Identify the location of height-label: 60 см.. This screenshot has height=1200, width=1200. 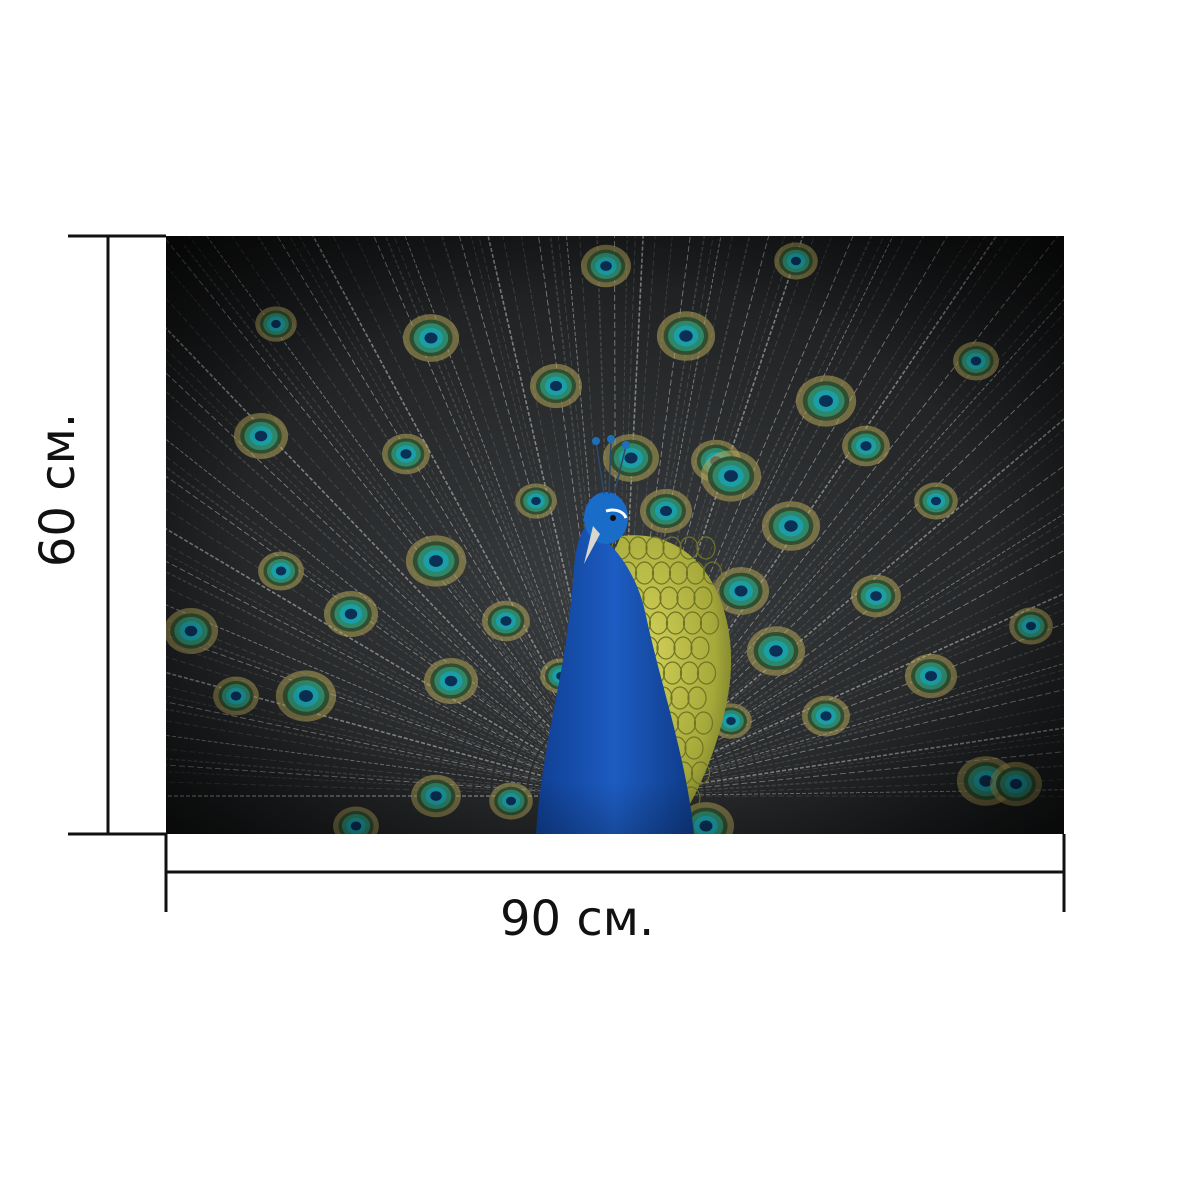
(58, 490).